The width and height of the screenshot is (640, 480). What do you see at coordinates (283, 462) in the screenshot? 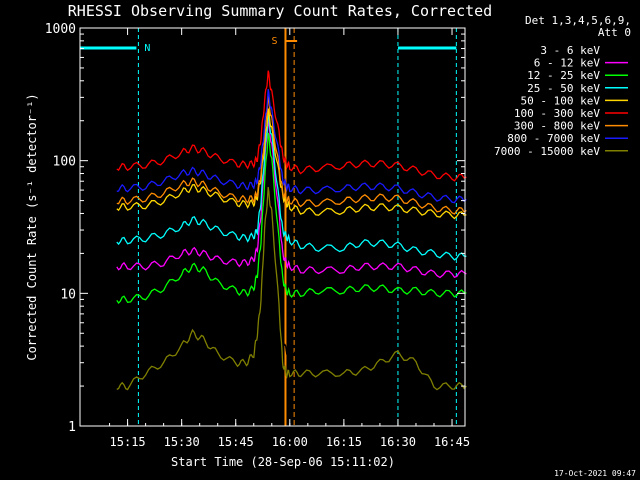
I see `x-axis-label: Start Time (28-Sep-06 15:11:02)` at bounding box center [283, 462].